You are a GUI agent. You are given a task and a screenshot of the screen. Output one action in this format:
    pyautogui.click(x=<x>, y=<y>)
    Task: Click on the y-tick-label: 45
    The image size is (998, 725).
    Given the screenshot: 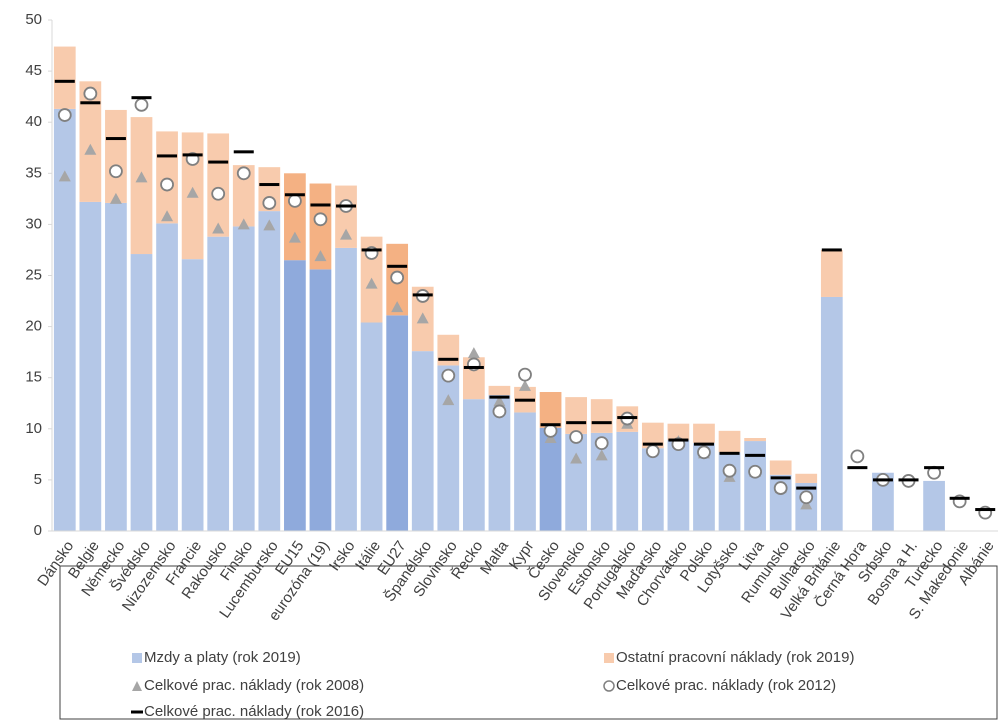 What is the action you would take?
    pyautogui.click(x=33, y=70)
    